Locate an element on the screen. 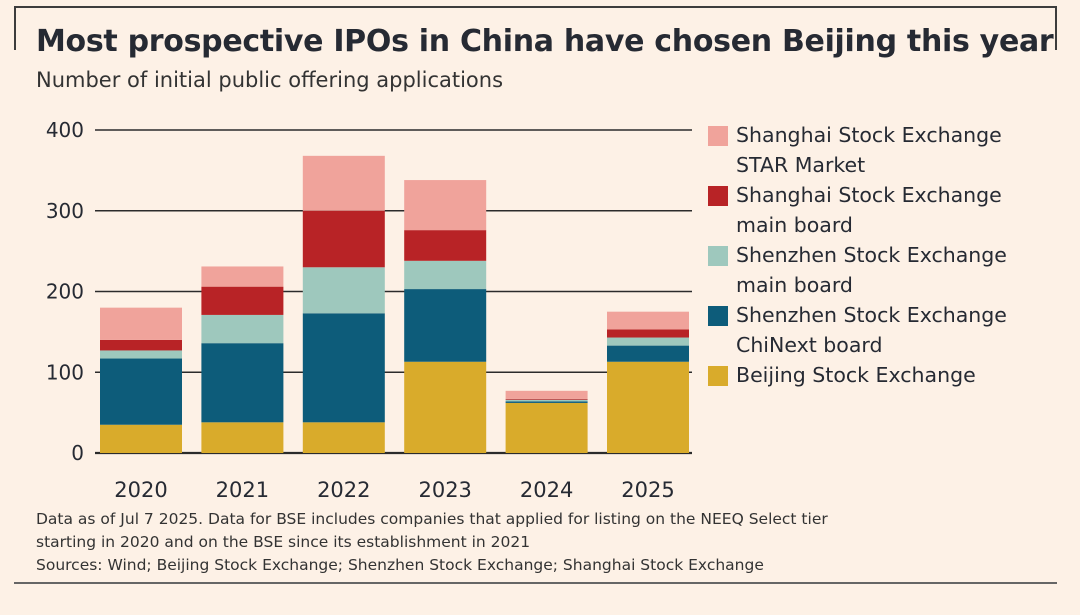 The width and height of the screenshot is (1080, 615). x-tick-label: 2024 is located at coordinates (546, 490).